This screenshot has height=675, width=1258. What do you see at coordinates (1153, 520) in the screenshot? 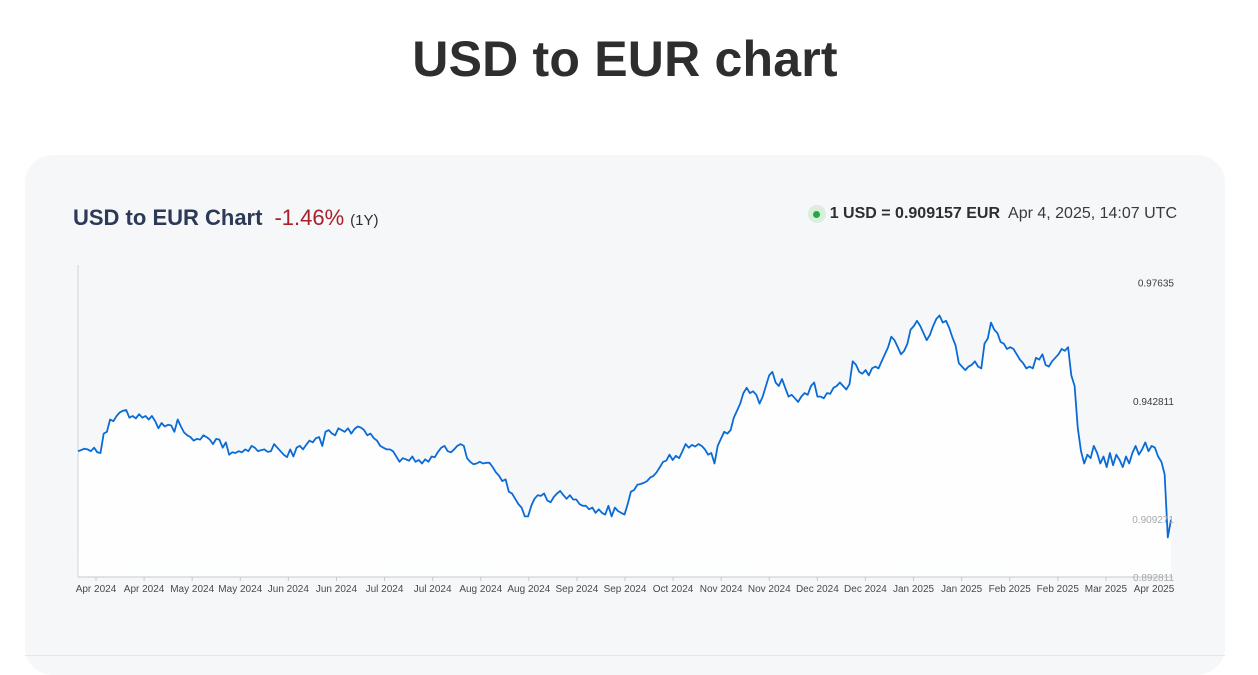
I see `y-tick-label: 0.909271` at bounding box center [1153, 520].